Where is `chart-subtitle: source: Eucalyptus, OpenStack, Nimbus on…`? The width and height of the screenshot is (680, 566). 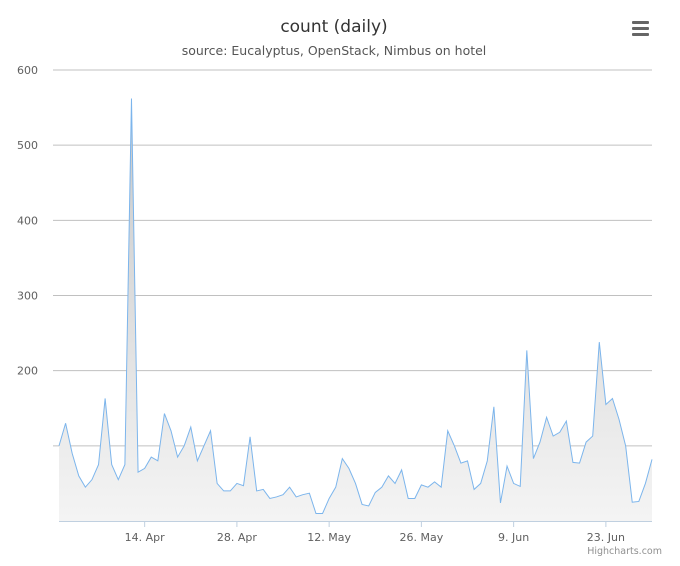 chart-subtitle: source: Eucalyptus, OpenStack, Nimbus on… is located at coordinates (334, 50).